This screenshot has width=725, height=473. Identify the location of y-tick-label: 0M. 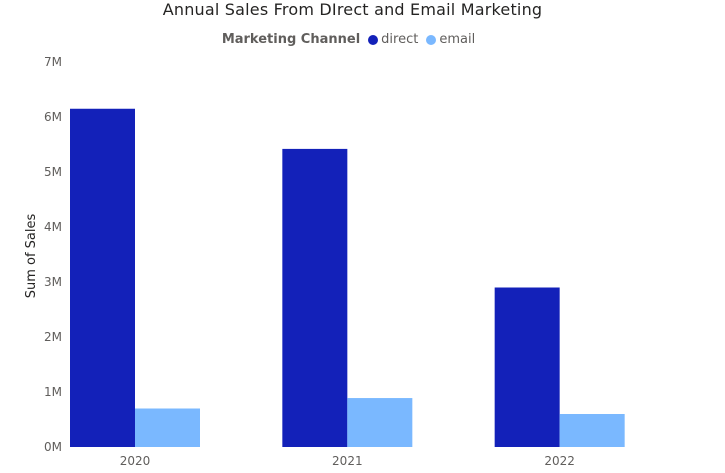
(53, 447).